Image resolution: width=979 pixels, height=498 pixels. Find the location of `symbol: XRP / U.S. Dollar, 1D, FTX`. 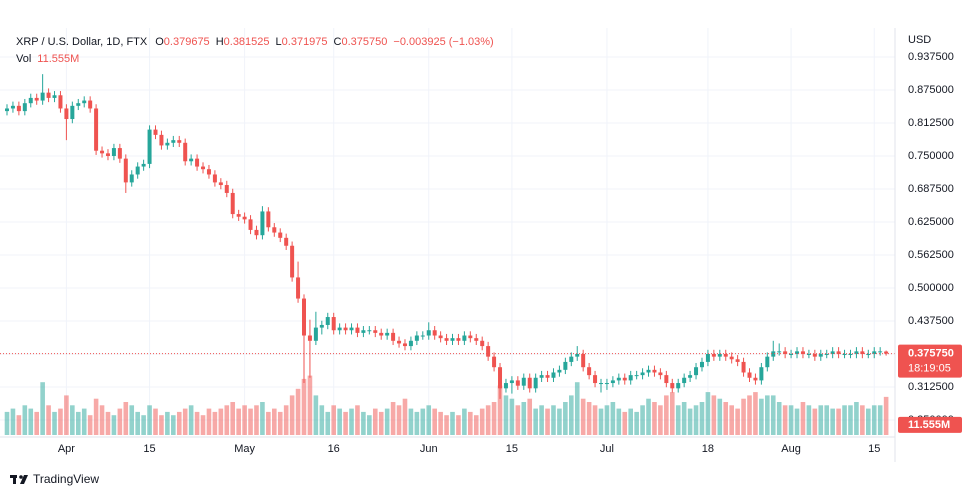

symbol: XRP / U.S. Dollar, 1D, FTX is located at coordinates (82, 42).